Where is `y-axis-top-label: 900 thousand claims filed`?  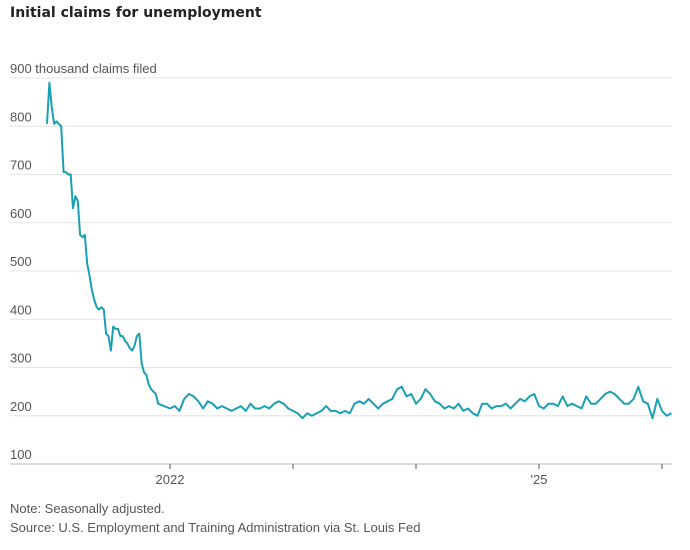 y-axis-top-label: 900 thousand claims filed is located at coordinates (83, 68).